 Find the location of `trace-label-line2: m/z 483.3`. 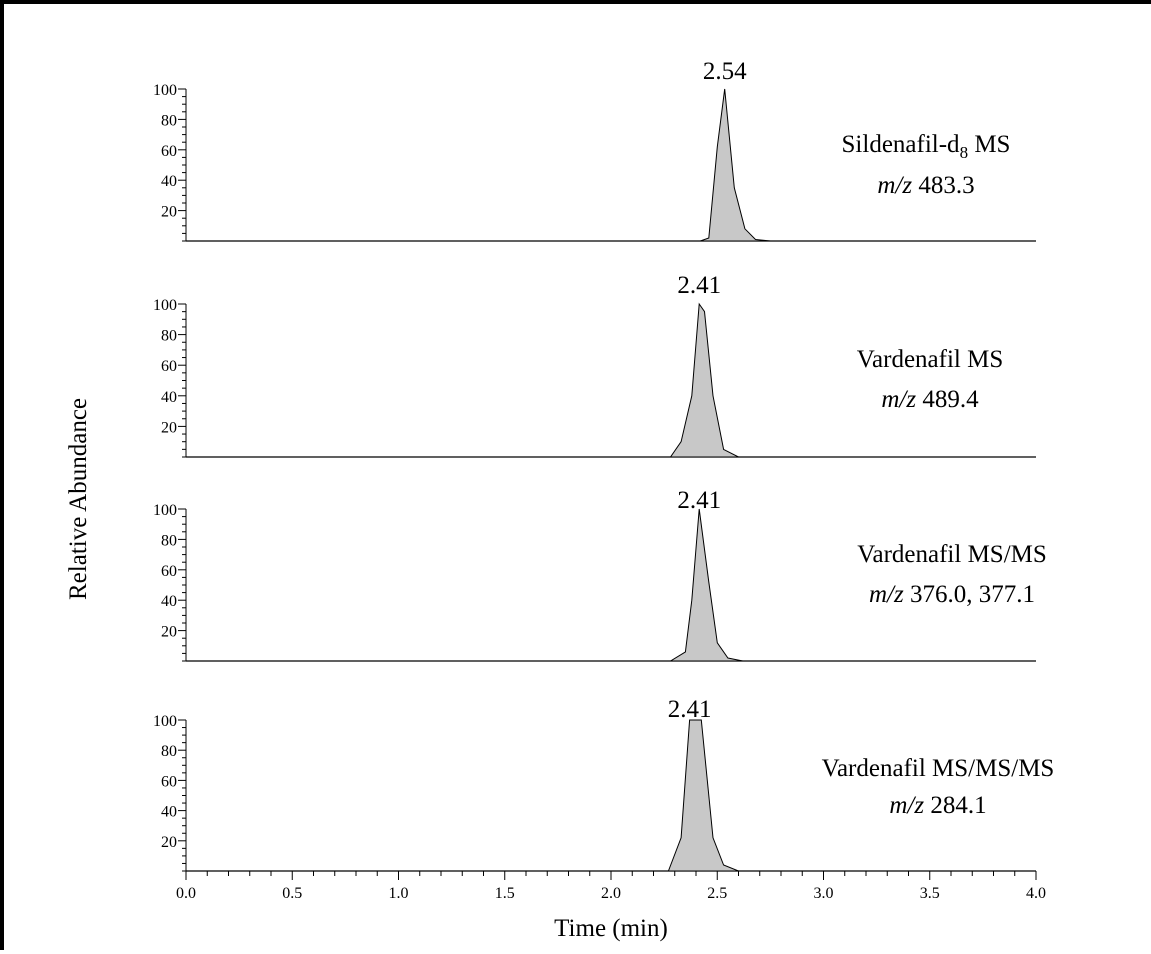

trace-label-line2: m/z 483.3 is located at coordinates (925, 185).